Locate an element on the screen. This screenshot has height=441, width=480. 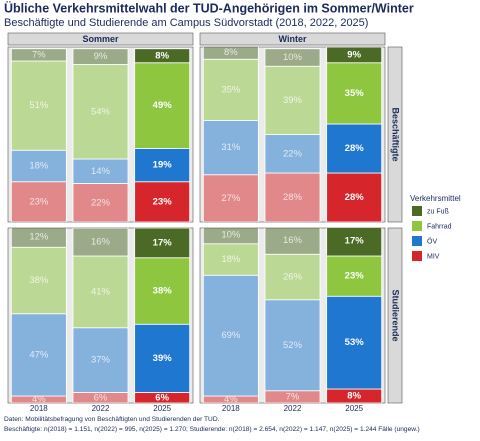
data-label: 35% is located at coordinates (231, 89).